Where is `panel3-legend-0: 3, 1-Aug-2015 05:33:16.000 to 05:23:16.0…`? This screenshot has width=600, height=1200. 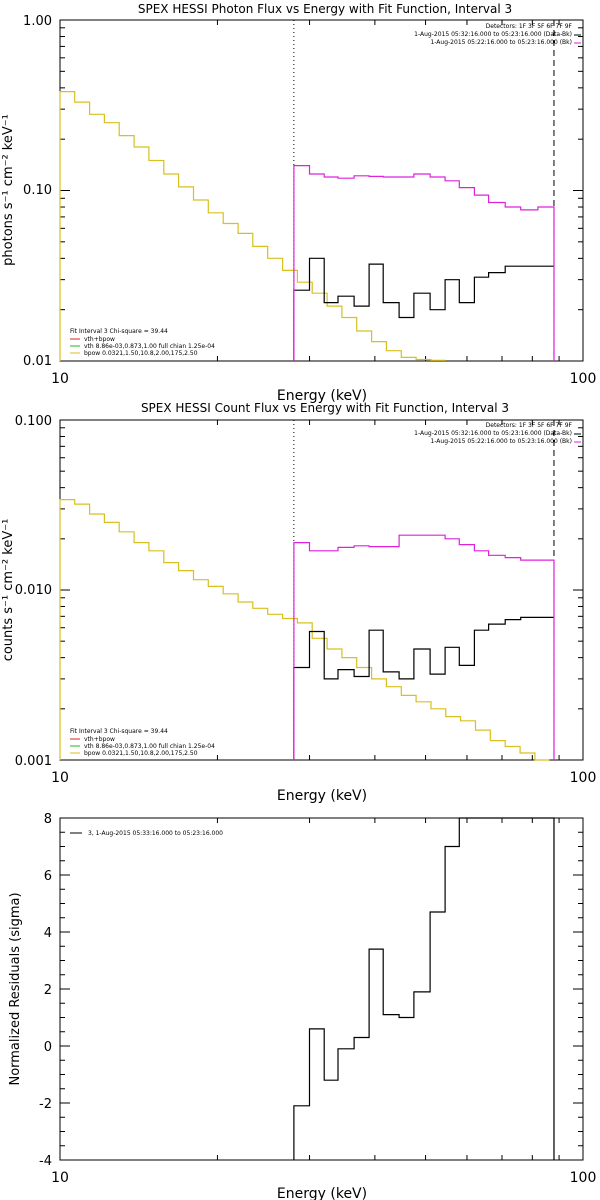 panel3-legend-0: 3, 1-Aug-2015 05:33:16.000 to 05:23:16.0… is located at coordinates (155, 833).